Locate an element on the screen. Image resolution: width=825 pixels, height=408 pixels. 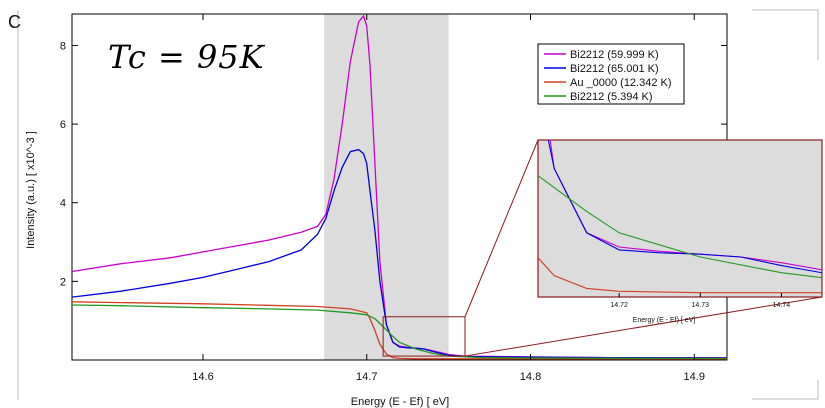
zoom-box is located at coordinates (424, 336).